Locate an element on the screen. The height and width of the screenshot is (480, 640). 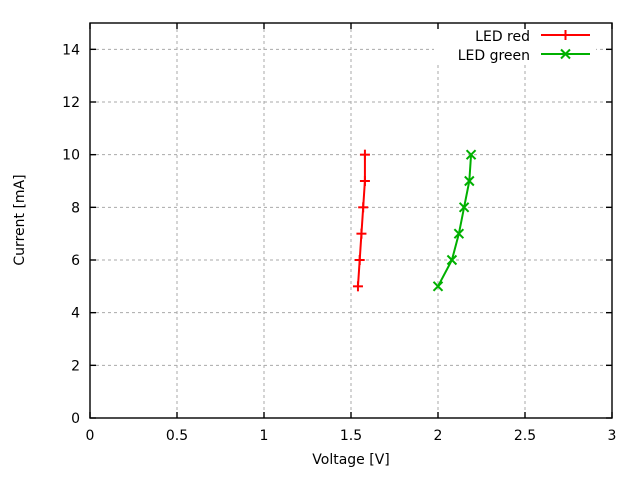
y-axis-title: Current [mA] is located at coordinates (20, 220).